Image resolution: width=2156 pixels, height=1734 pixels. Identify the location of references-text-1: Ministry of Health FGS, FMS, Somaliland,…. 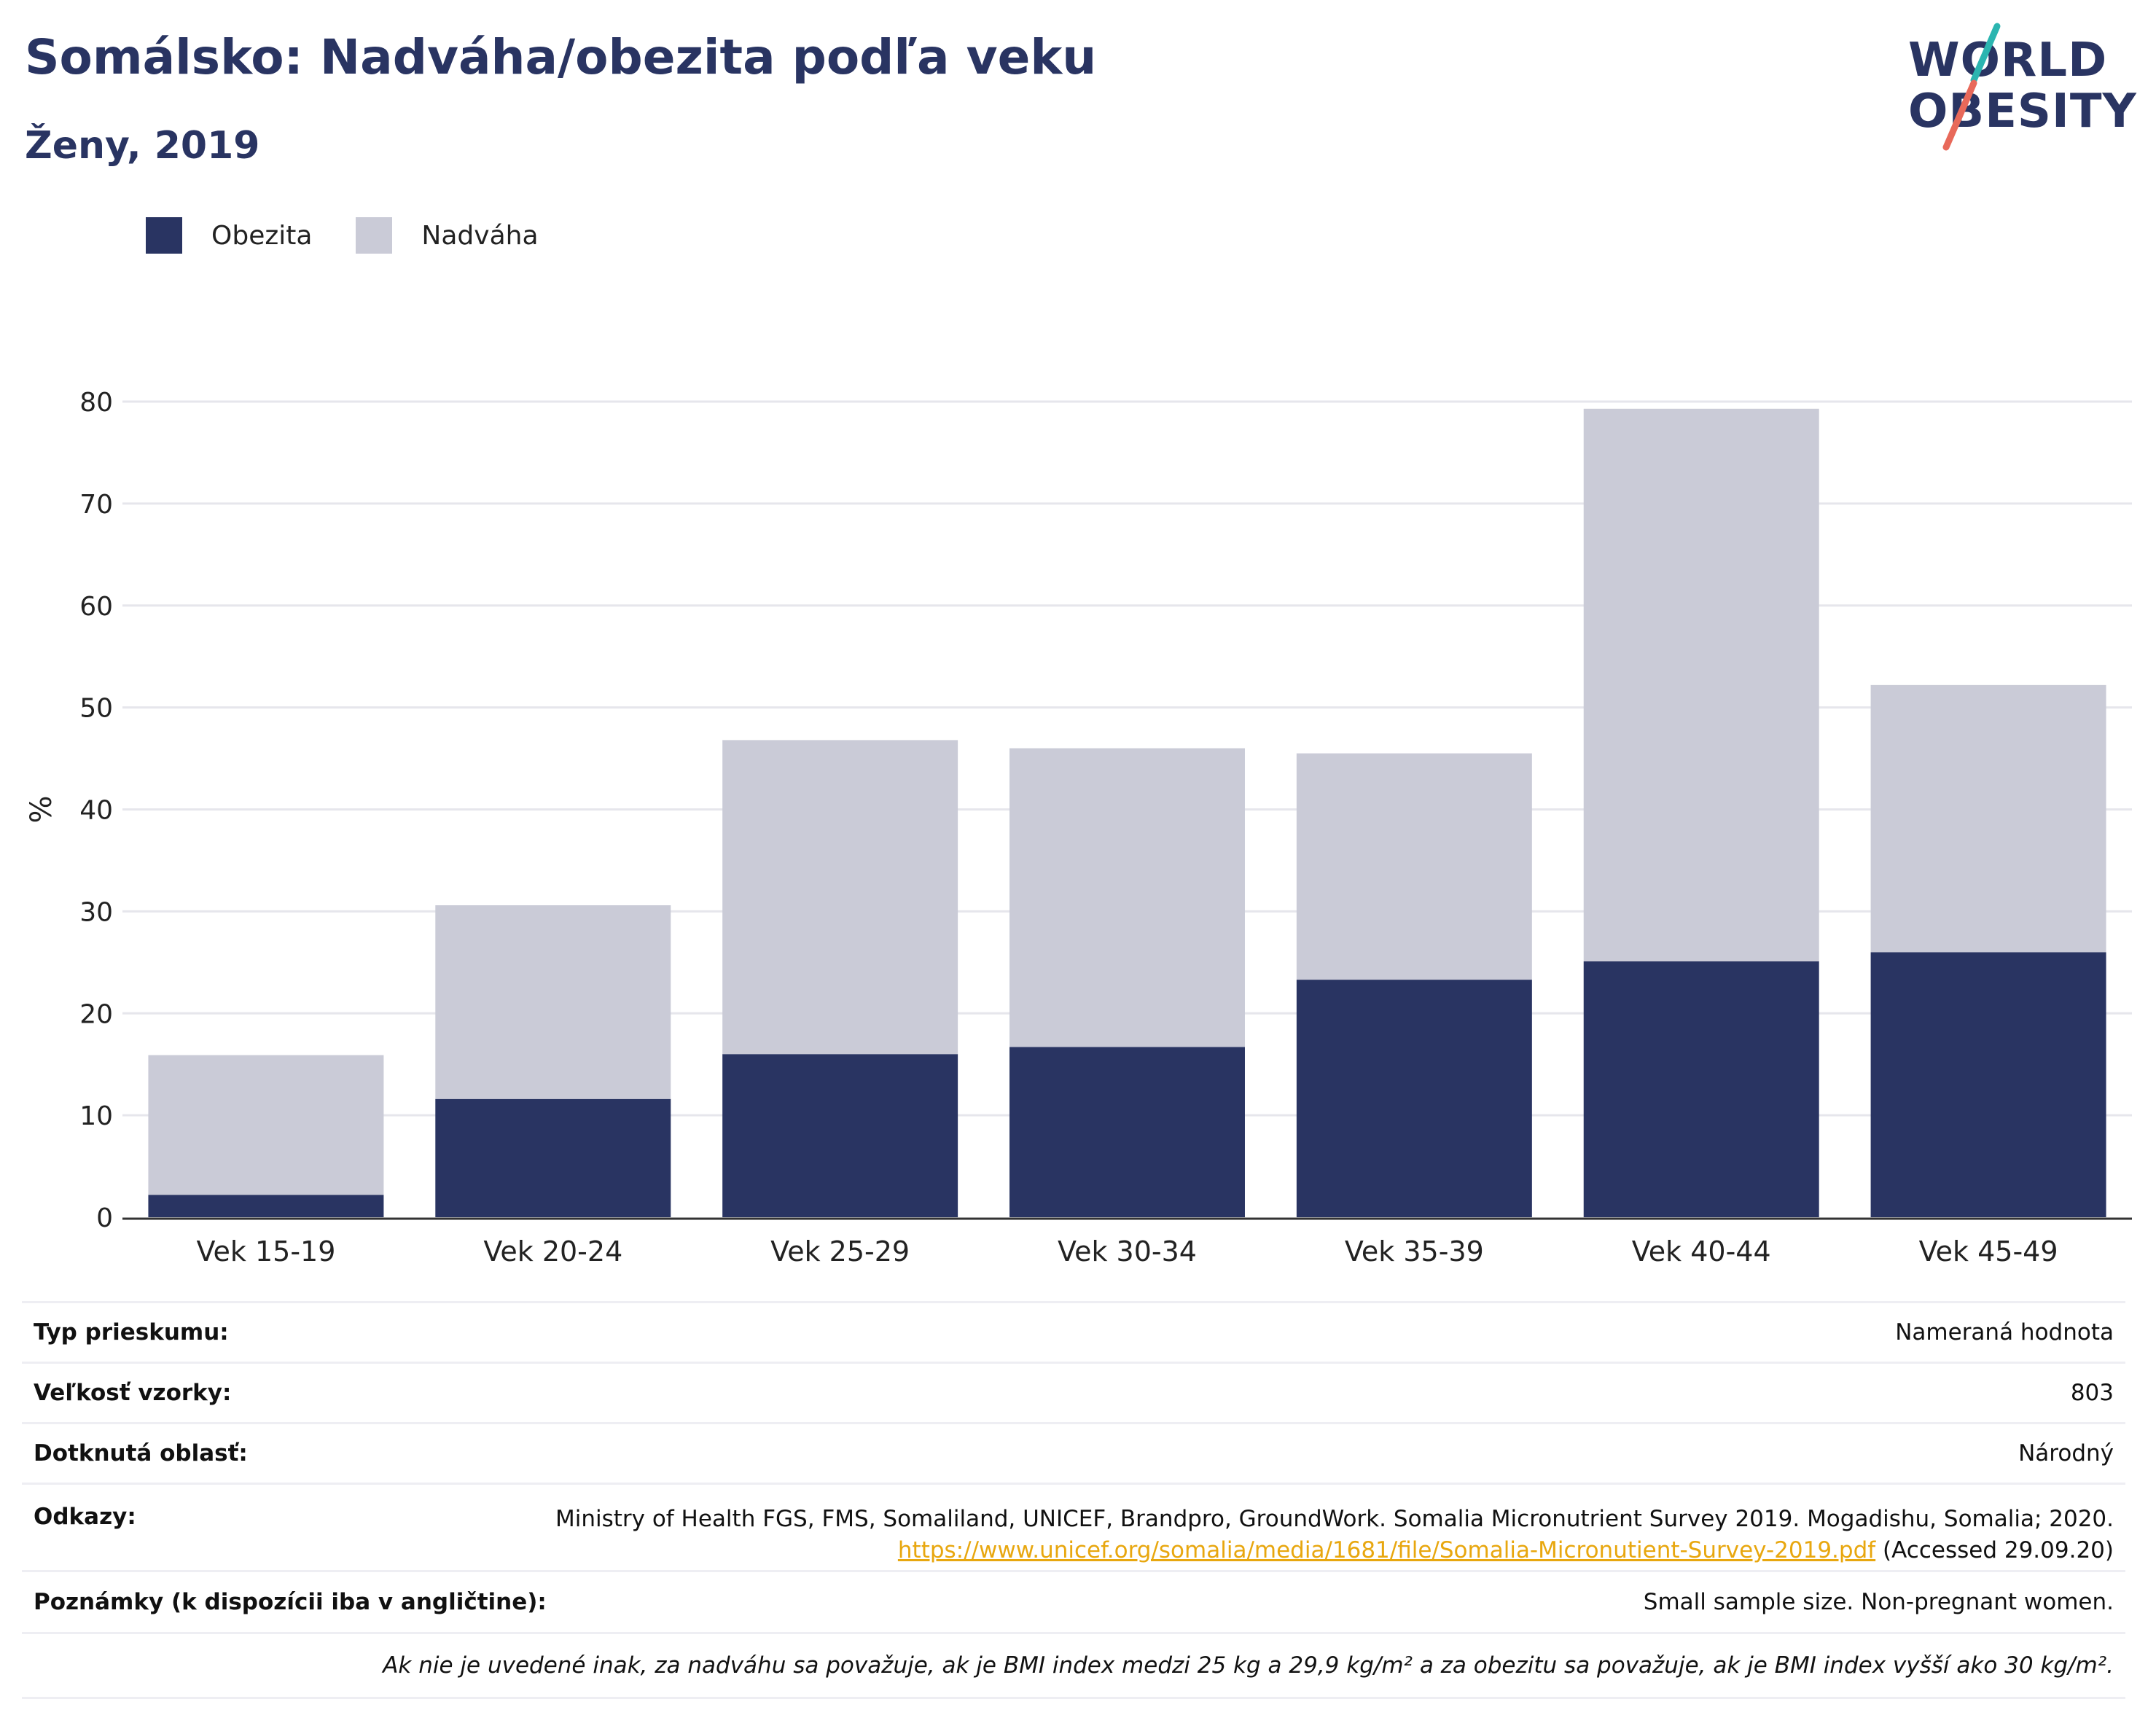
(1335, 1519).